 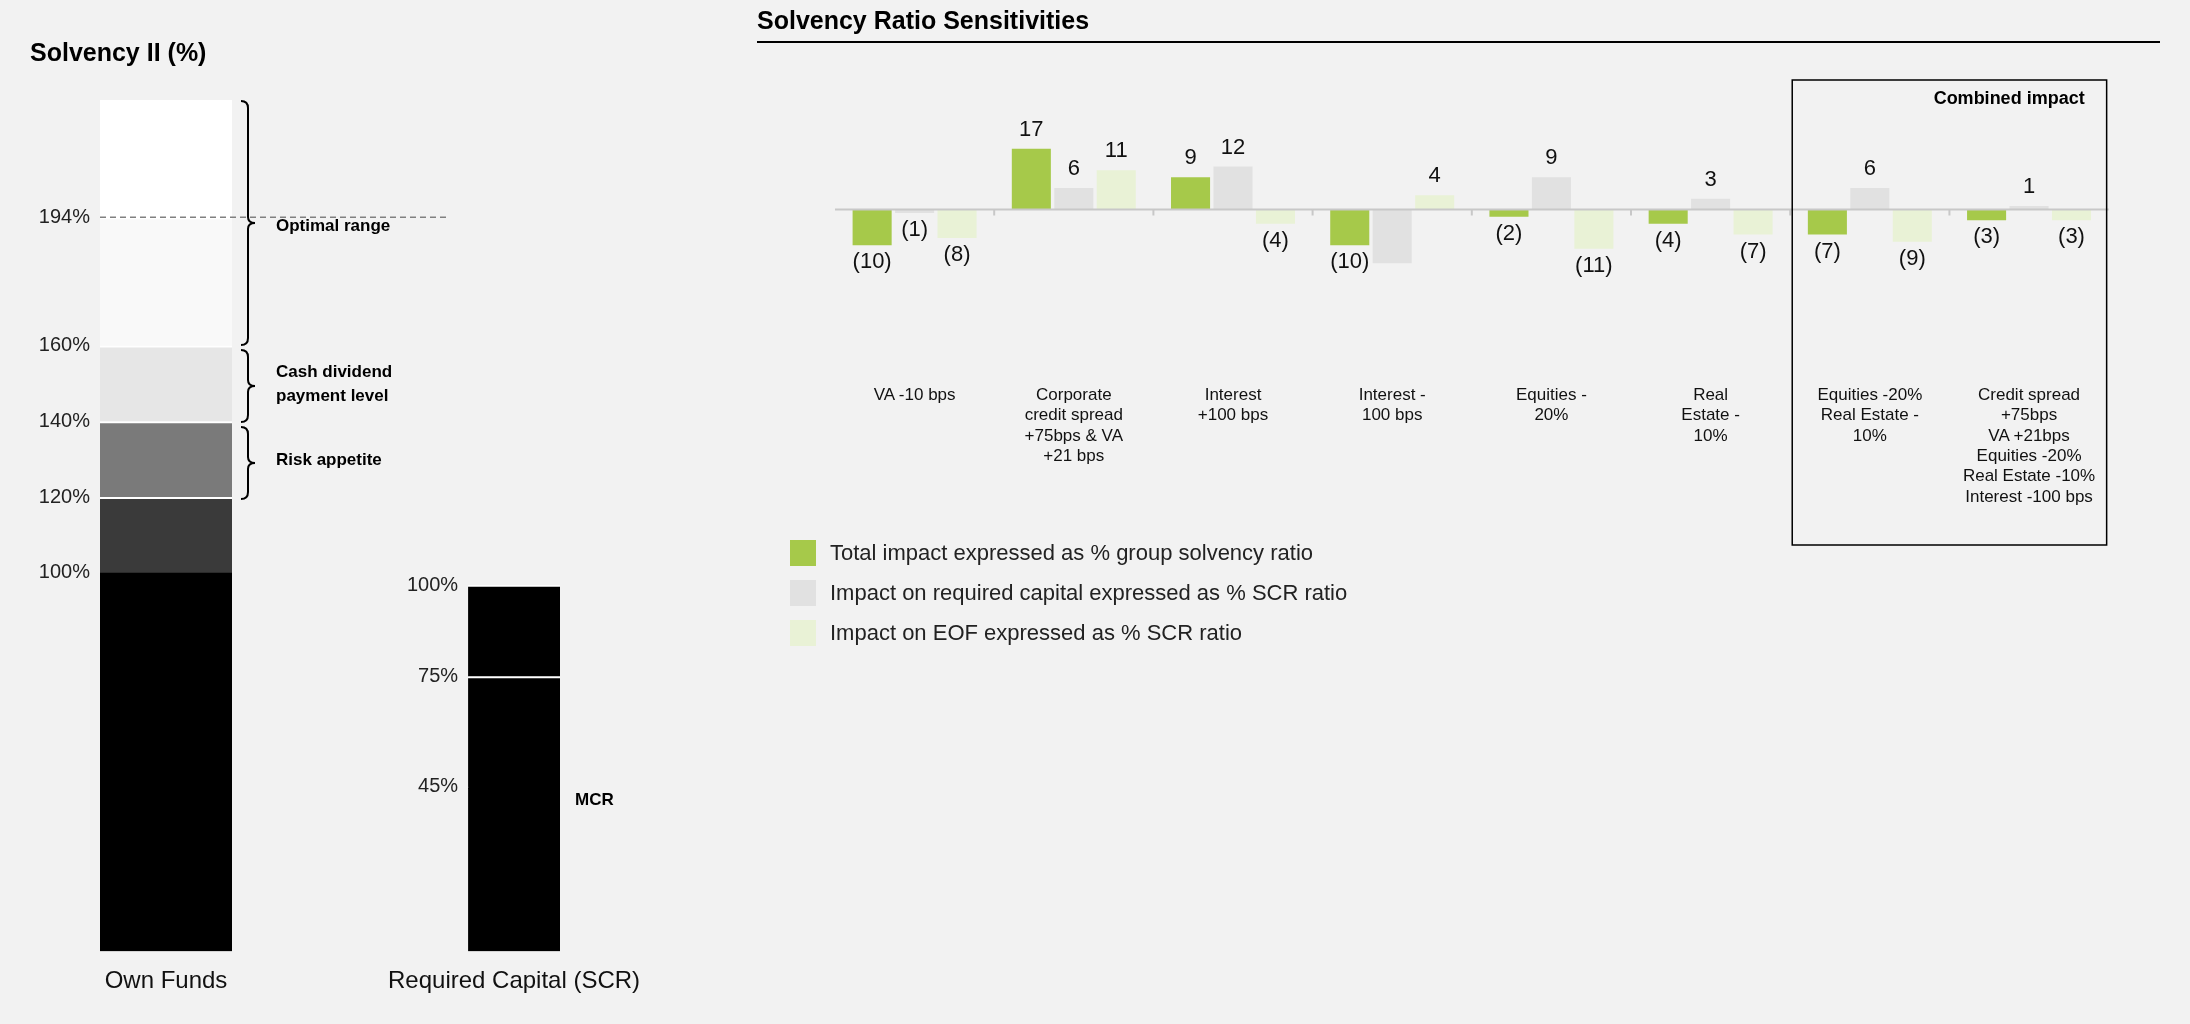 I want to click on data-label: (9), so click(x=1912, y=257).